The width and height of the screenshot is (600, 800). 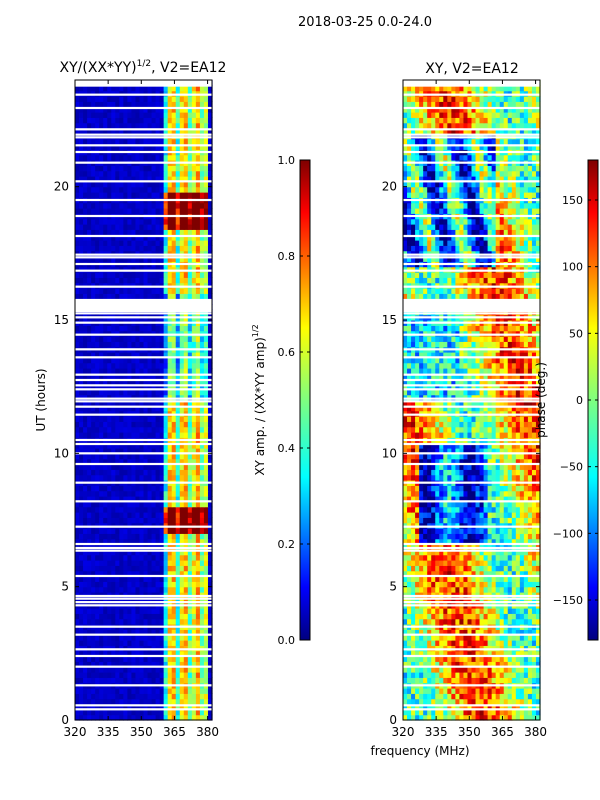 What do you see at coordinates (143, 306) in the screenshot?
I see `data-gap-block` at bounding box center [143, 306].